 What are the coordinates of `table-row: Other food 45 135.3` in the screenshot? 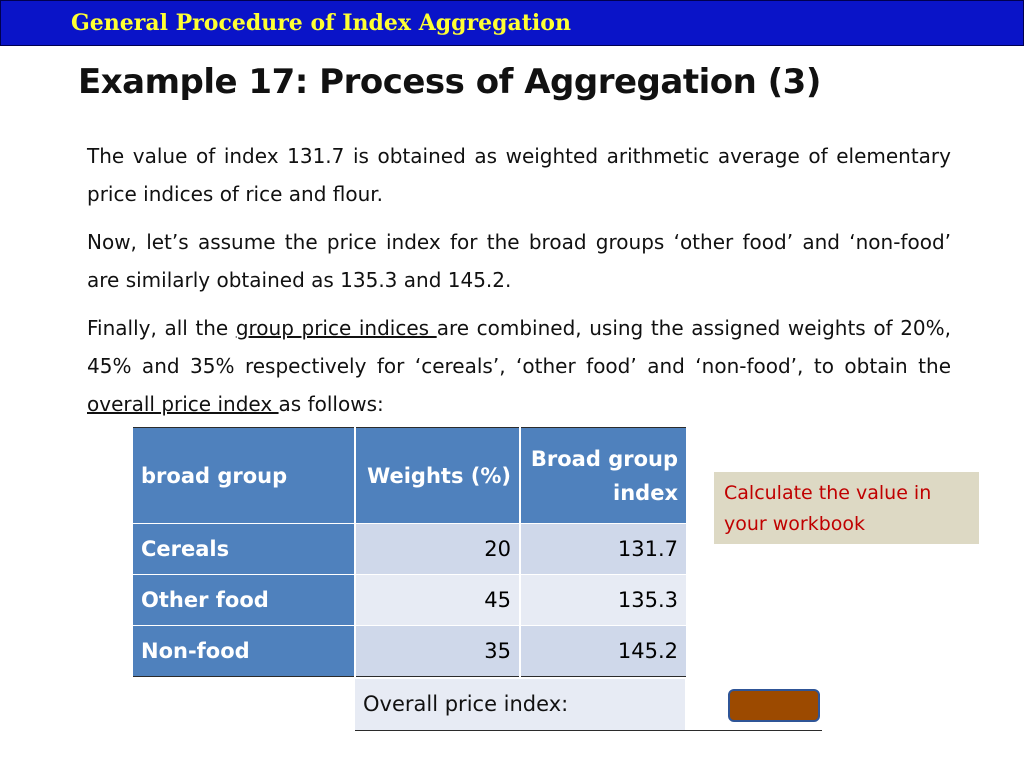 It's located at (409, 600).